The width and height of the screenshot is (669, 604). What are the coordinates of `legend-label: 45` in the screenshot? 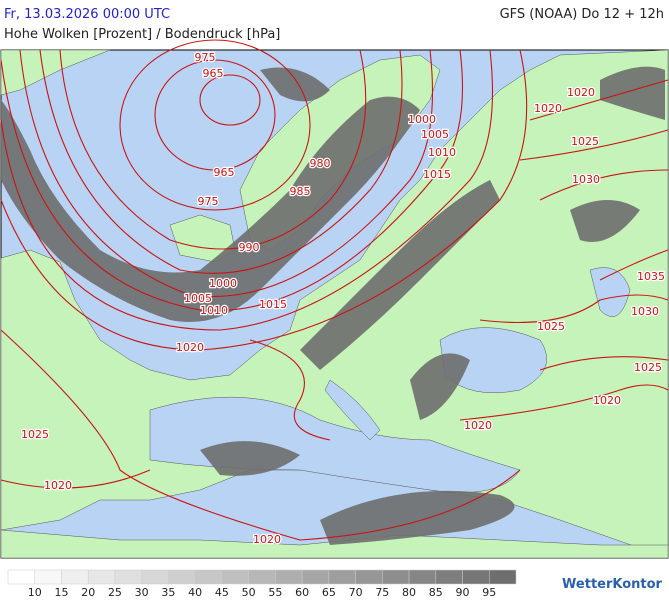 It's located at (222, 592).